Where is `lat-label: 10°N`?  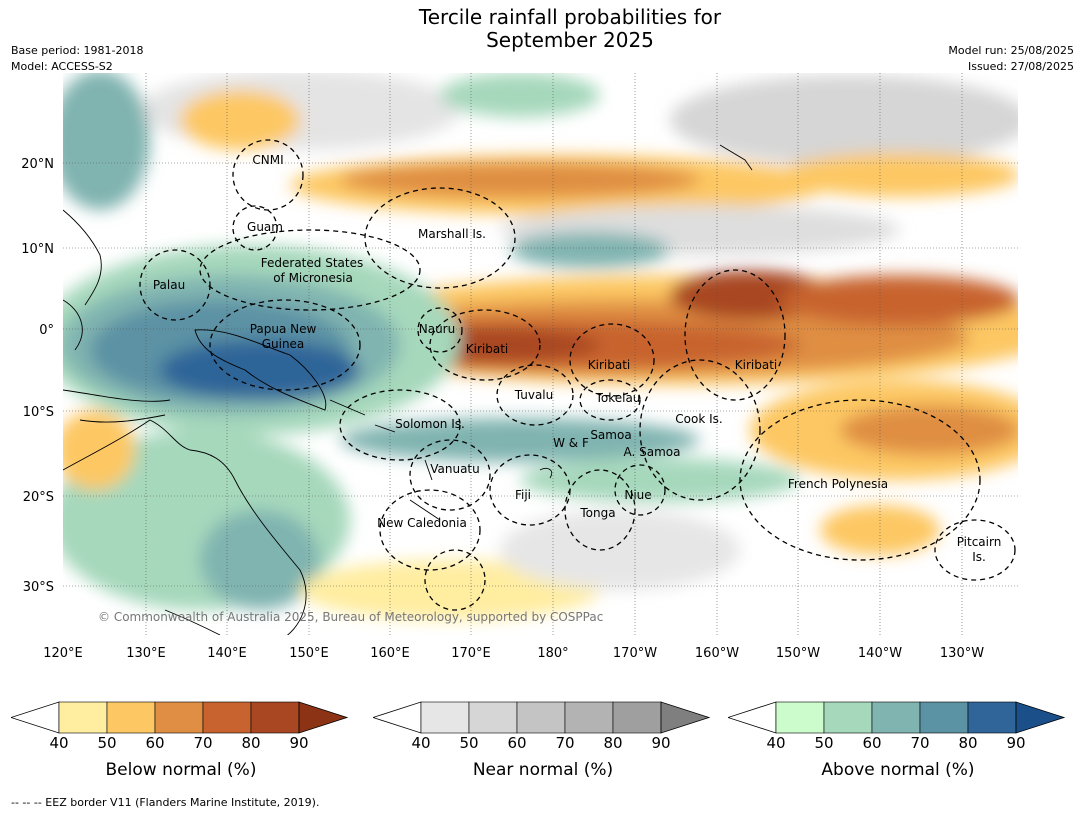 lat-label: 10°N is located at coordinates (37, 249).